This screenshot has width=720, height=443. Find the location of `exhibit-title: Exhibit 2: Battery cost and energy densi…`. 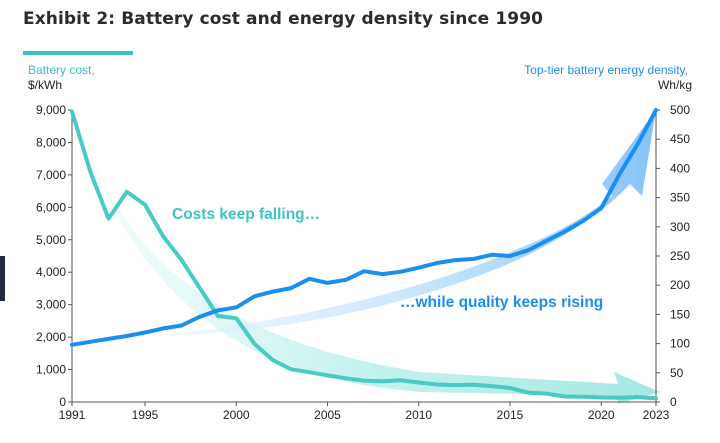

exhibit-title: Exhibit 2: Battery cost and energy densi… is located at coordinates (283, 19).